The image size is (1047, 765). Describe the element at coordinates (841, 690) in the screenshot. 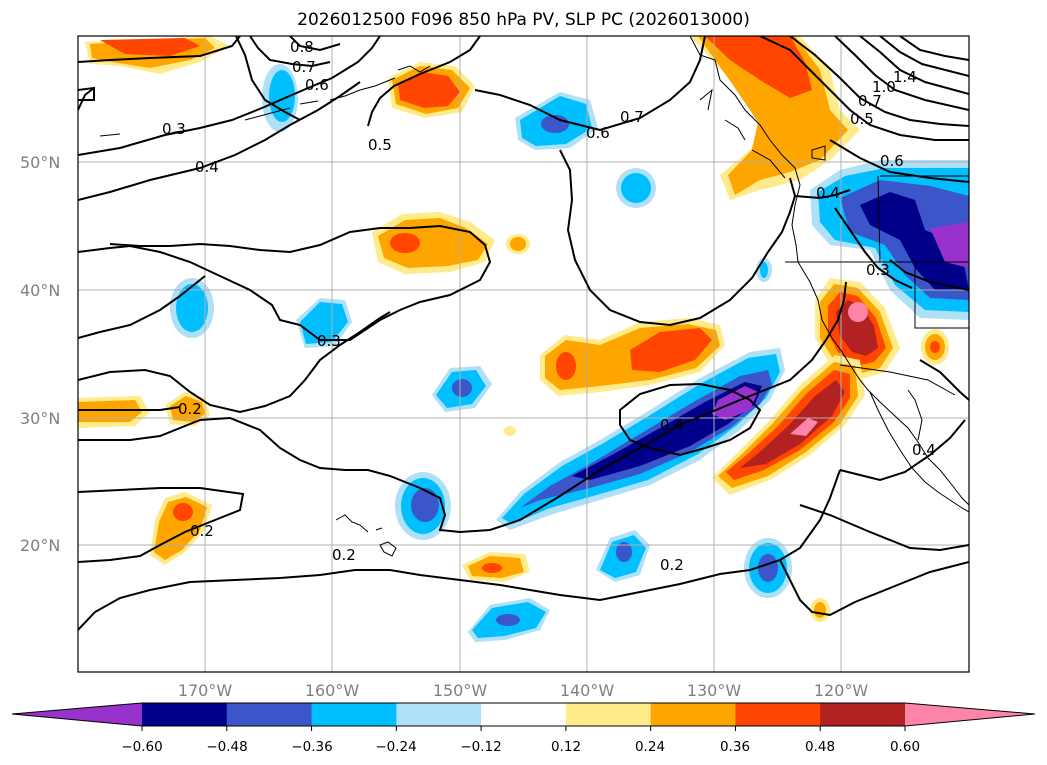

I see `lon-tick-label: 120°W` at that location.